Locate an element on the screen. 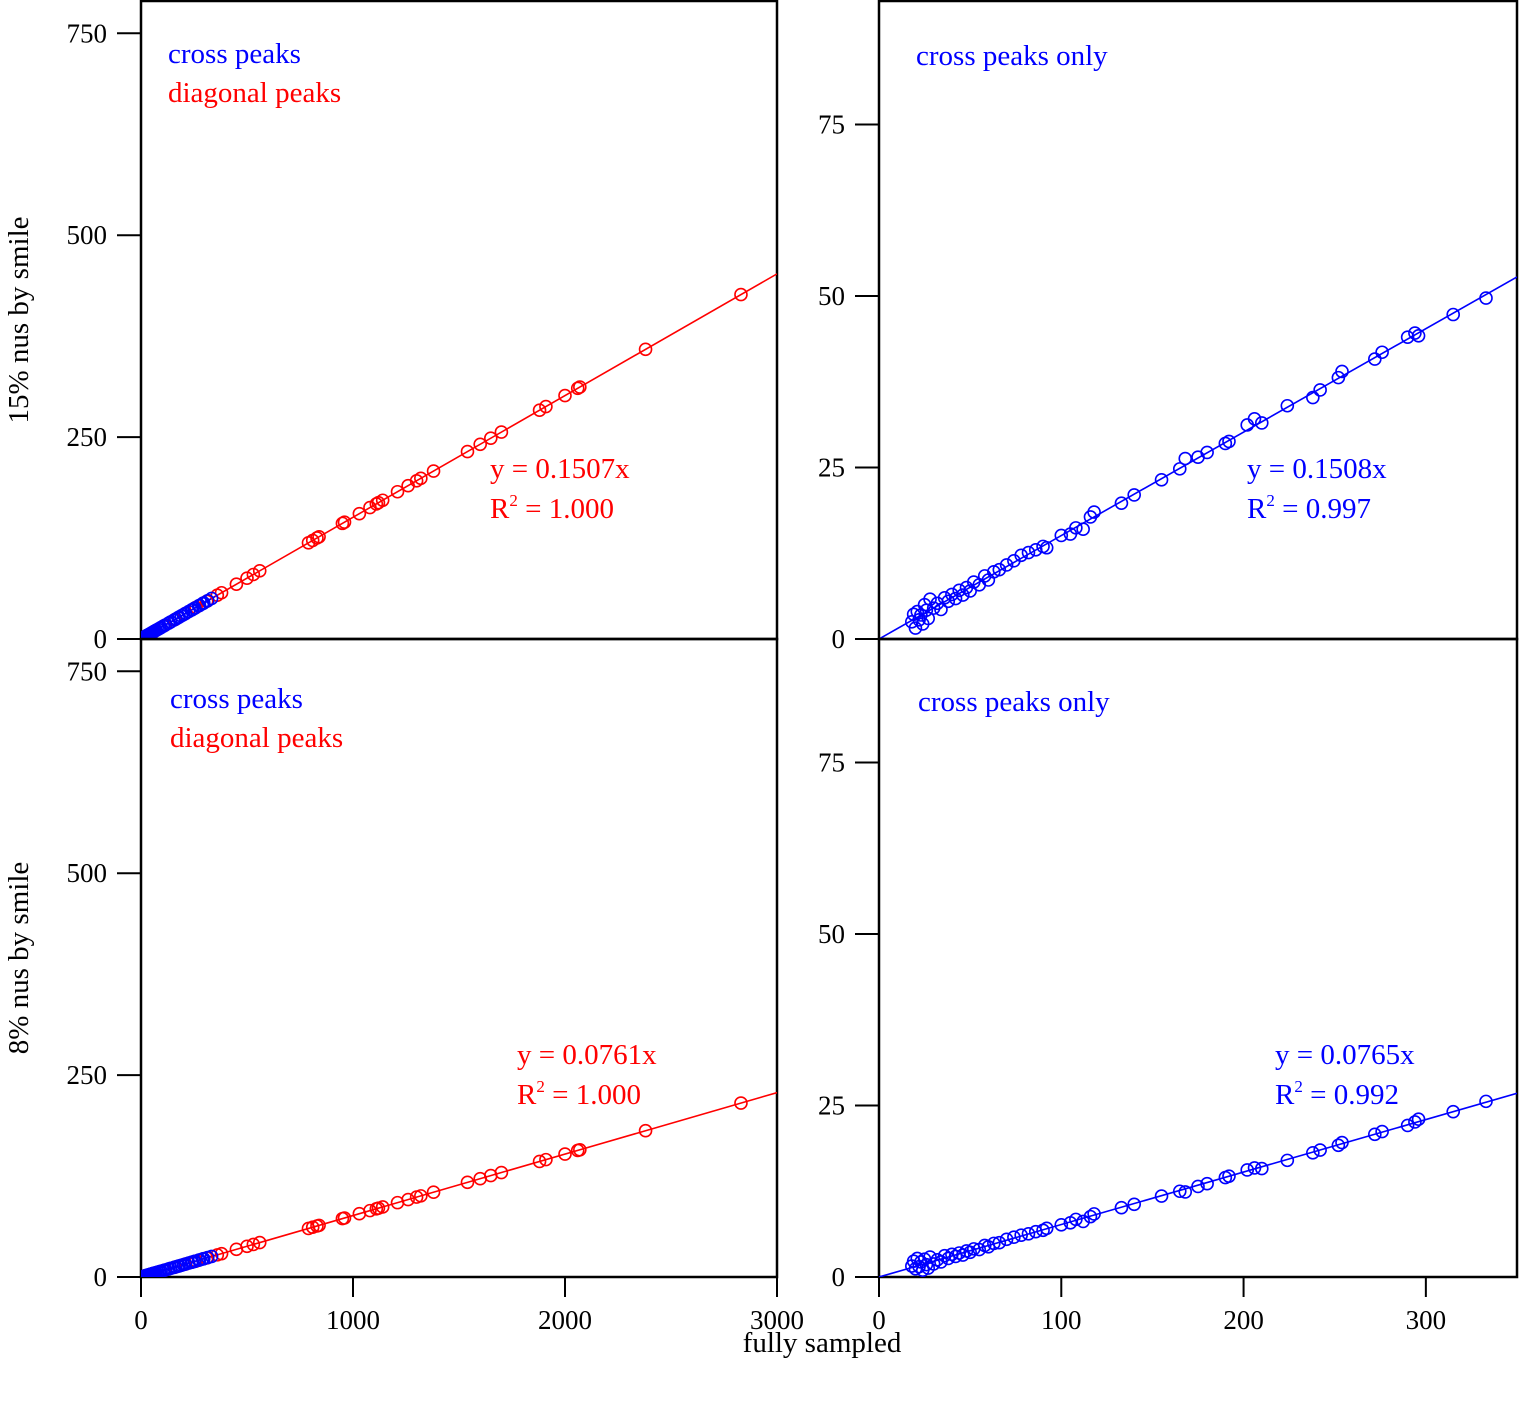 Image resolution: width=1519 pixels, height=1403 pixels. y-tick-label: 75 is located at coordinates (831, 124).